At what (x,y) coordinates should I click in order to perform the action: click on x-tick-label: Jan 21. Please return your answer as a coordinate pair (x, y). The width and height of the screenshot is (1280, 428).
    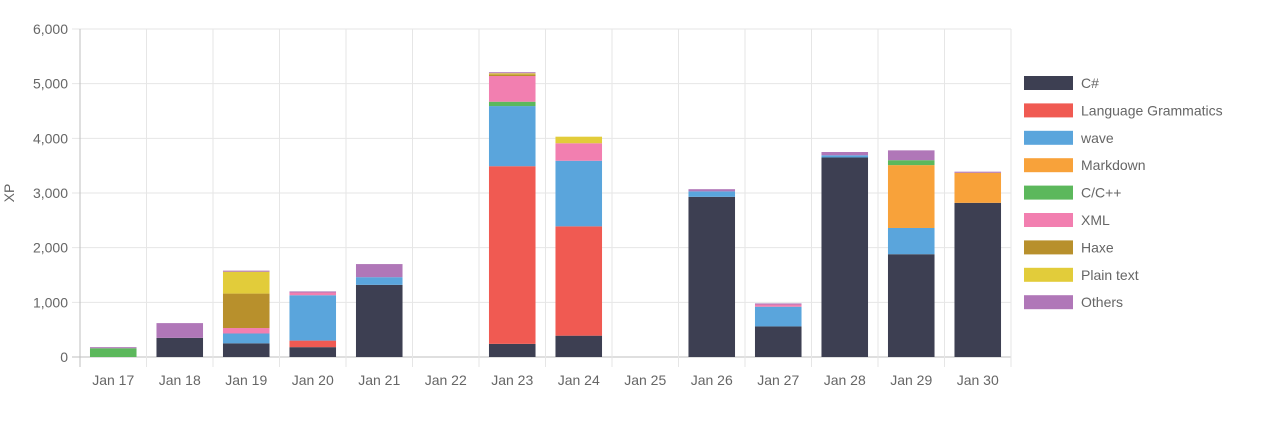
    Looking at the image, I should click on (379, 380).